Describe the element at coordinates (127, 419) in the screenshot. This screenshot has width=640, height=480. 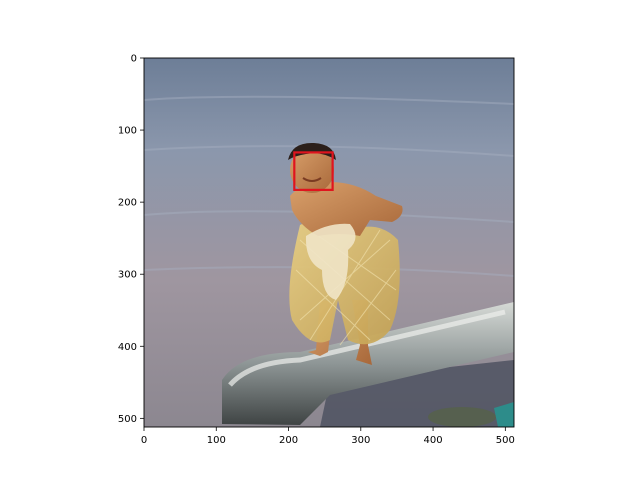
I see `y-tick-label: 500` at that location.